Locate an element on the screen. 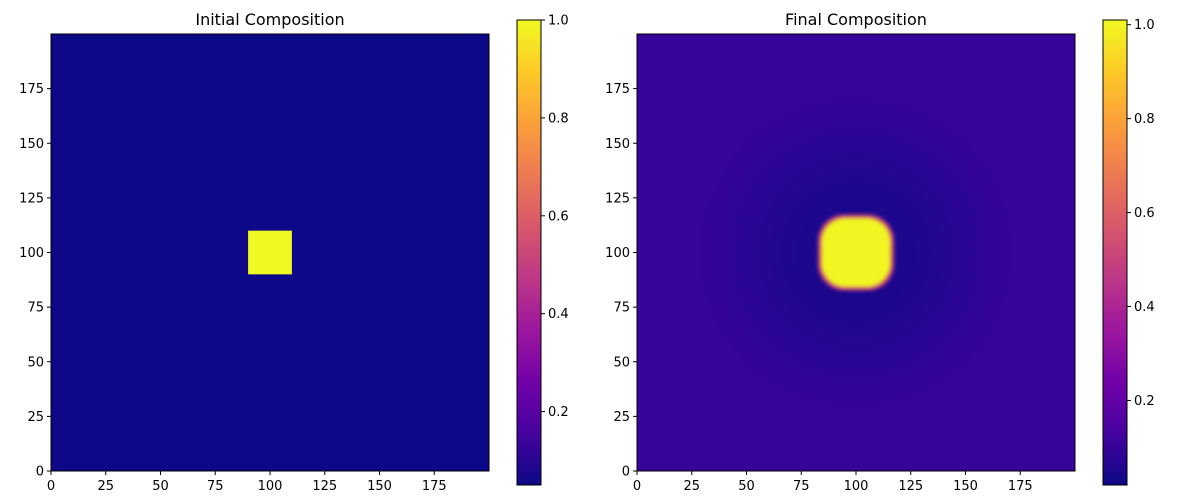  chart-title: Final Composition is located at coordinates (856, 19).